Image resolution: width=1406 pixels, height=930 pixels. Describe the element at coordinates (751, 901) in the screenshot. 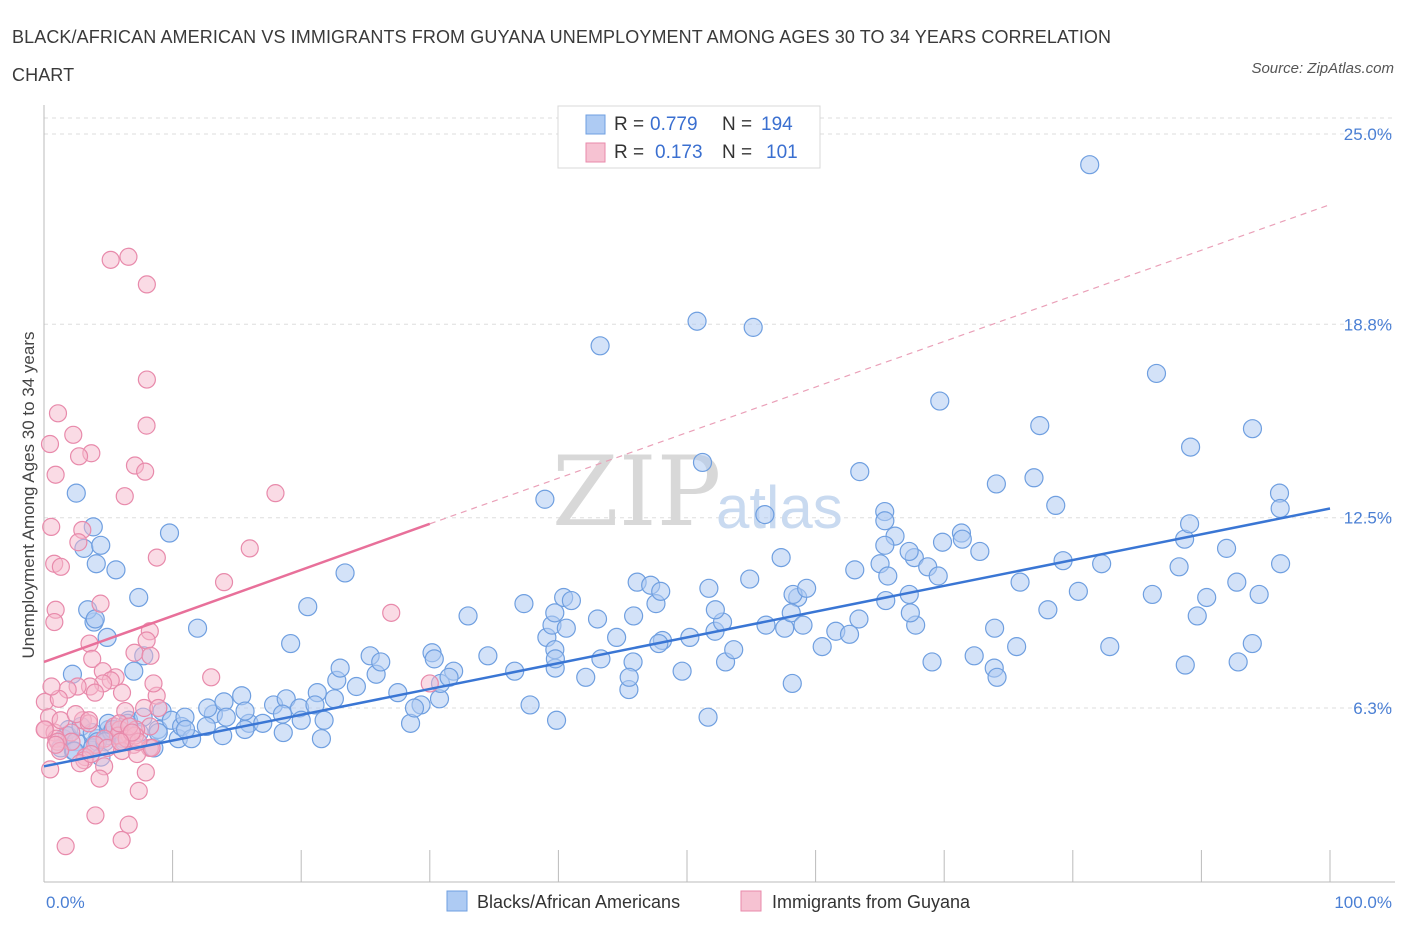

I see `bottom-legend-swatch-pink` at that location.